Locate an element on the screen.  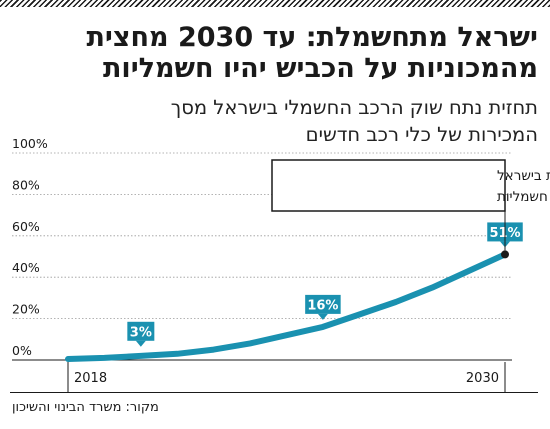
y-tick-label: 100% is located at coordinates (30, 143).